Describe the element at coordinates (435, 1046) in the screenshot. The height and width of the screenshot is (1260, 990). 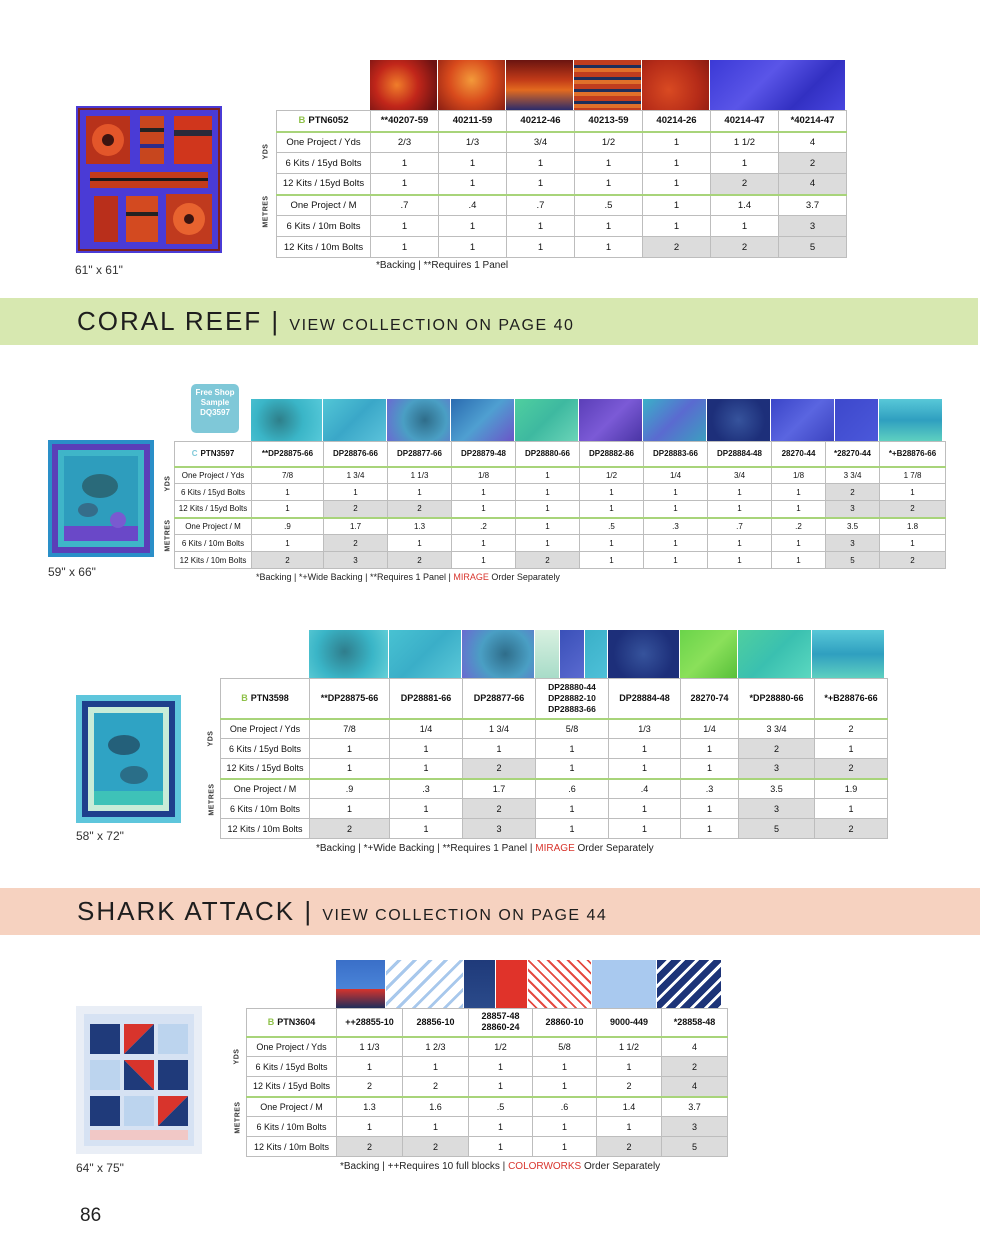
I see `cell: 1 2/3` at that location.